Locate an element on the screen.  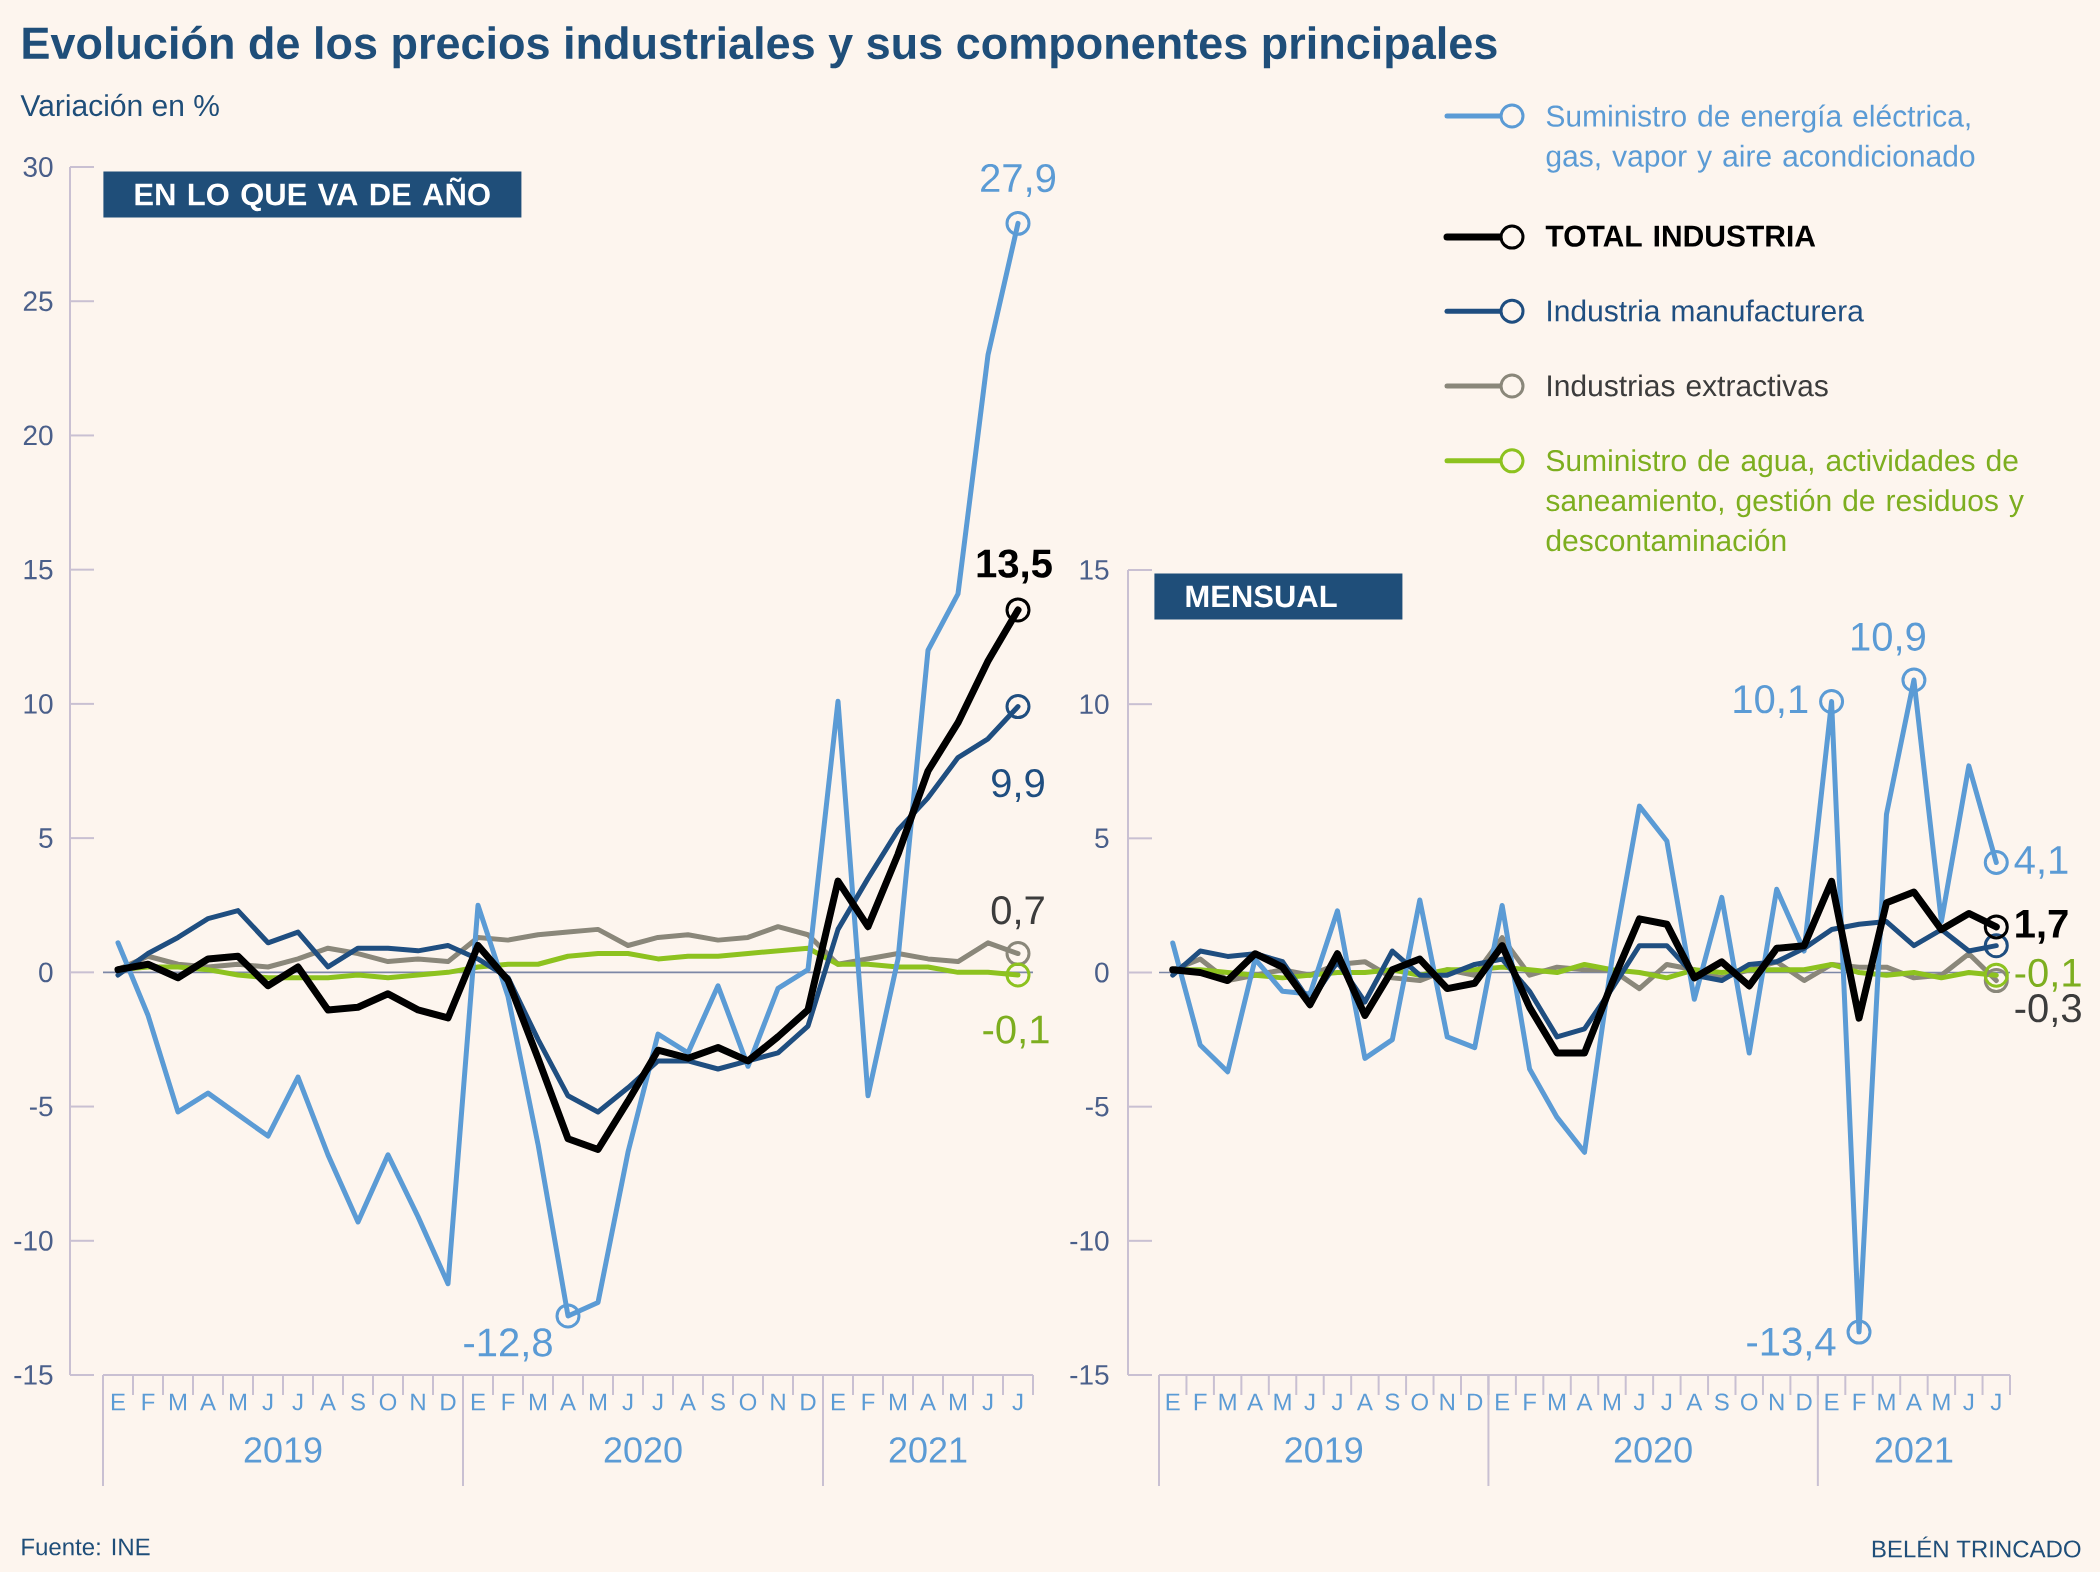
data-label: 10,1 is located at coordinates (1771, 701).